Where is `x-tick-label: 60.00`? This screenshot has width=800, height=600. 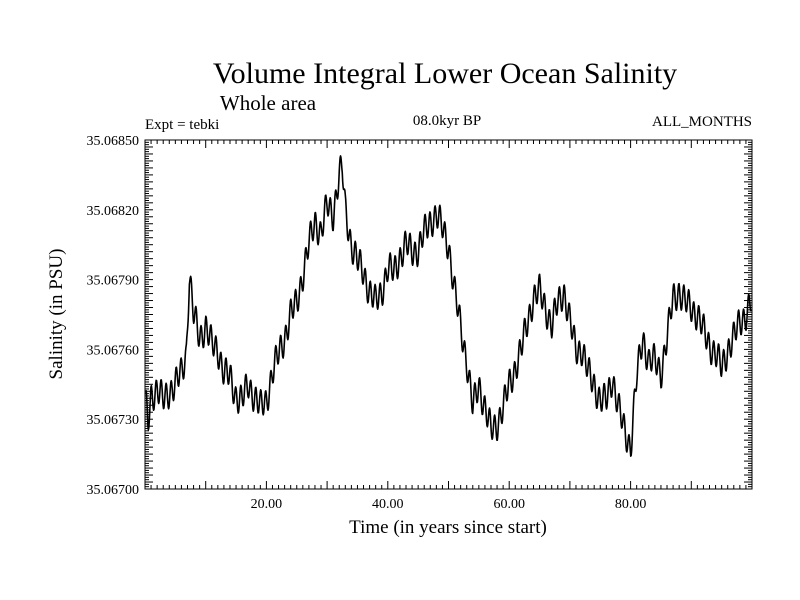 x-tick-label: 60.00 is located at coordinates (509, 504).